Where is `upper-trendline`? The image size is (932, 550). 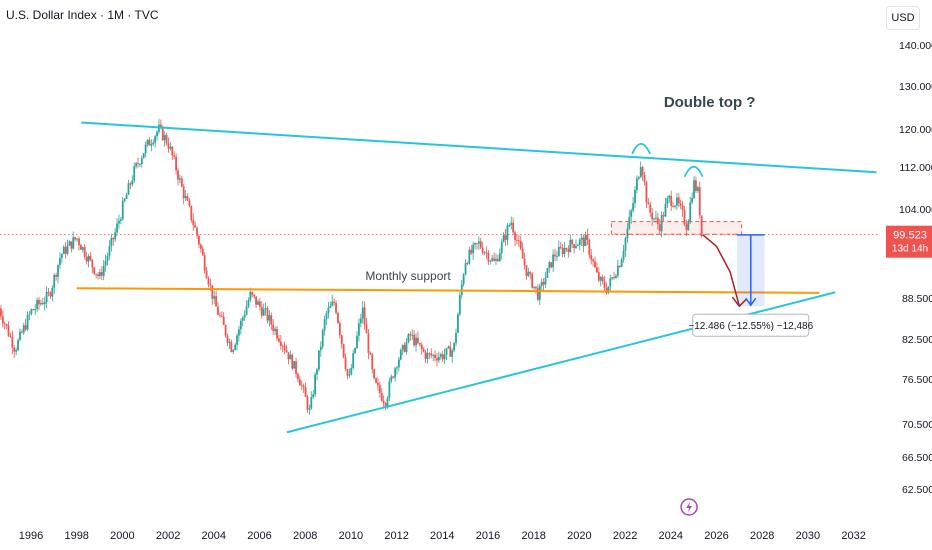 upper-trendline is located at coordinates (479, 147).